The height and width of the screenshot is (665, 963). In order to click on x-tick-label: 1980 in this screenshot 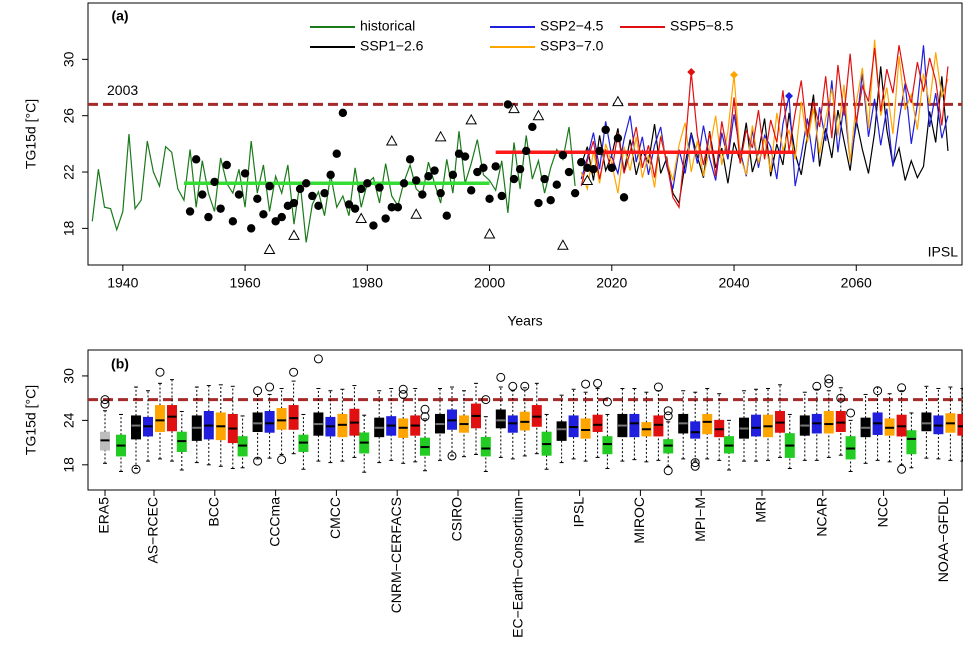, I will do `click(367, 283)`.